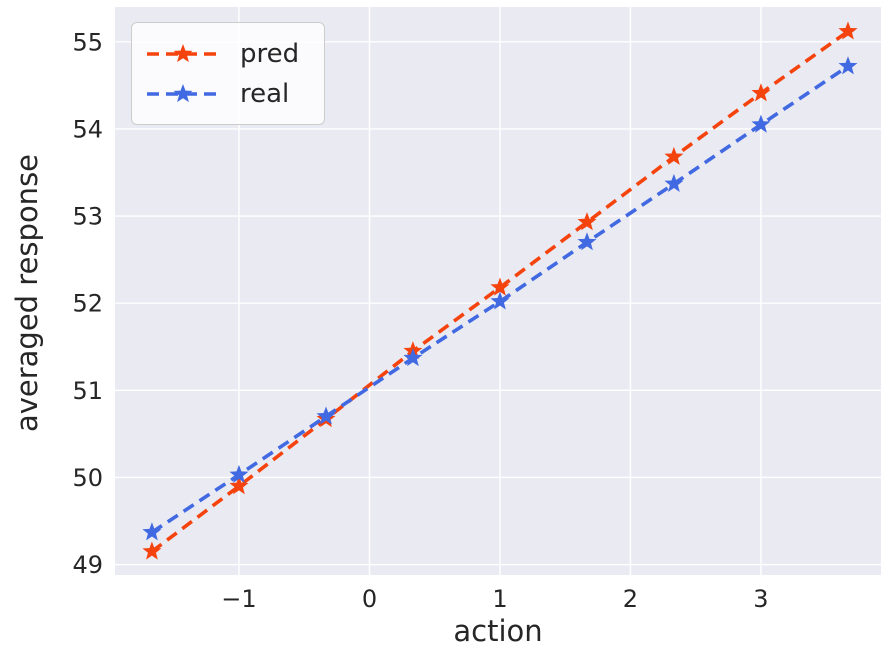 The width and height of the screenshot is (889, 660). What do you see at coordinates (87, 129) in the screenshot?
I see `y-tick-label: 54` at bounding box center [87, 129].